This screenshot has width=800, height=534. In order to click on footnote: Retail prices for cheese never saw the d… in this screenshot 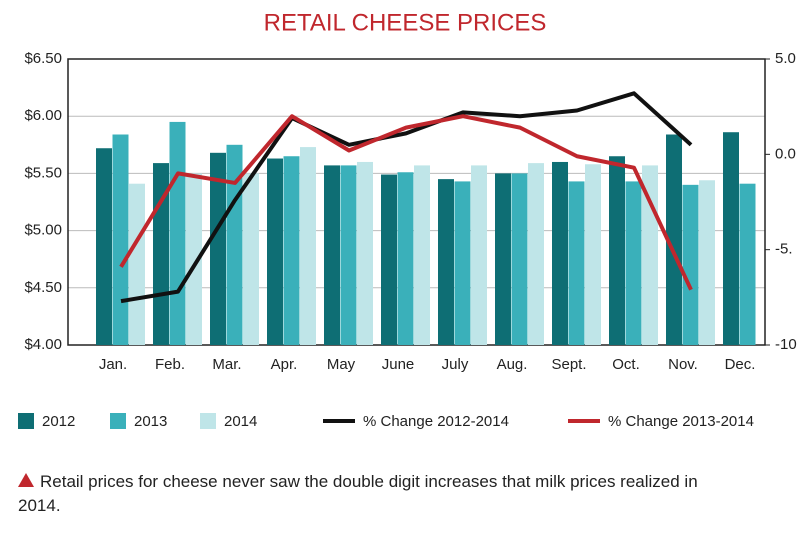, I will do `click(358, 494)`.